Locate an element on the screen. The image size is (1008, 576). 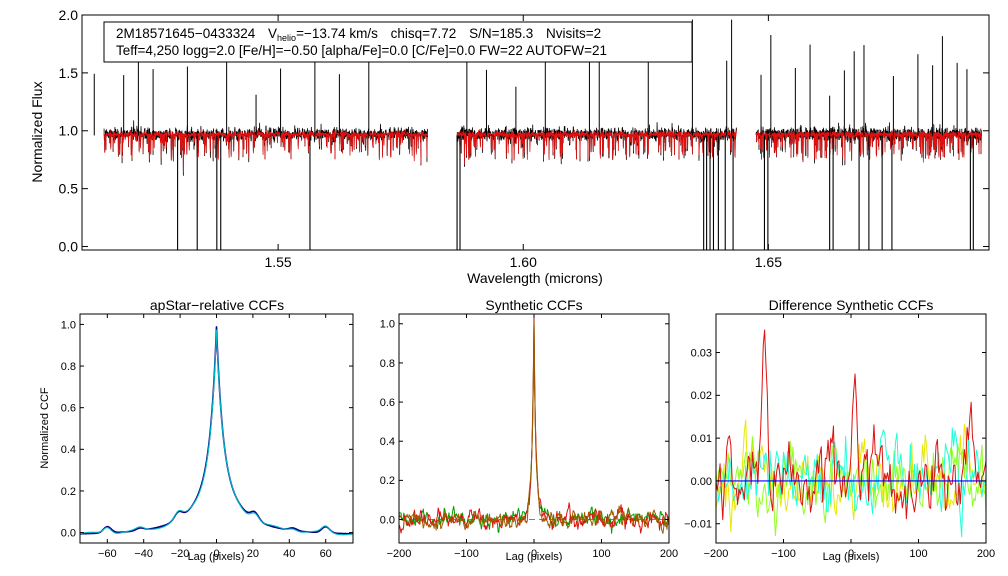
spectrum-ytick-label: 1.5 is located at coordinates (69, 73).